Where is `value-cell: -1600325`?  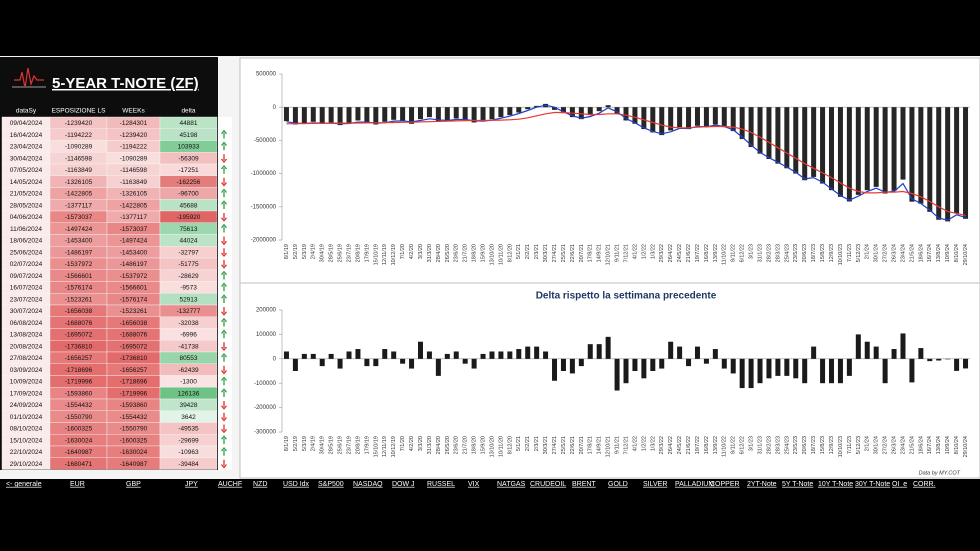 value-cell: -1600325 is located at coordinates (79, 429).